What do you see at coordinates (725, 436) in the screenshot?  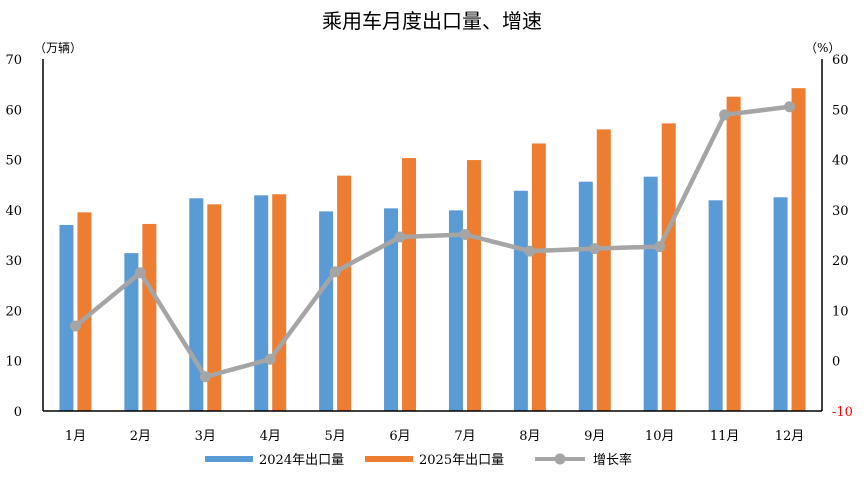 I see `x-tick-label: 11月` at bounding box center [725, 436].